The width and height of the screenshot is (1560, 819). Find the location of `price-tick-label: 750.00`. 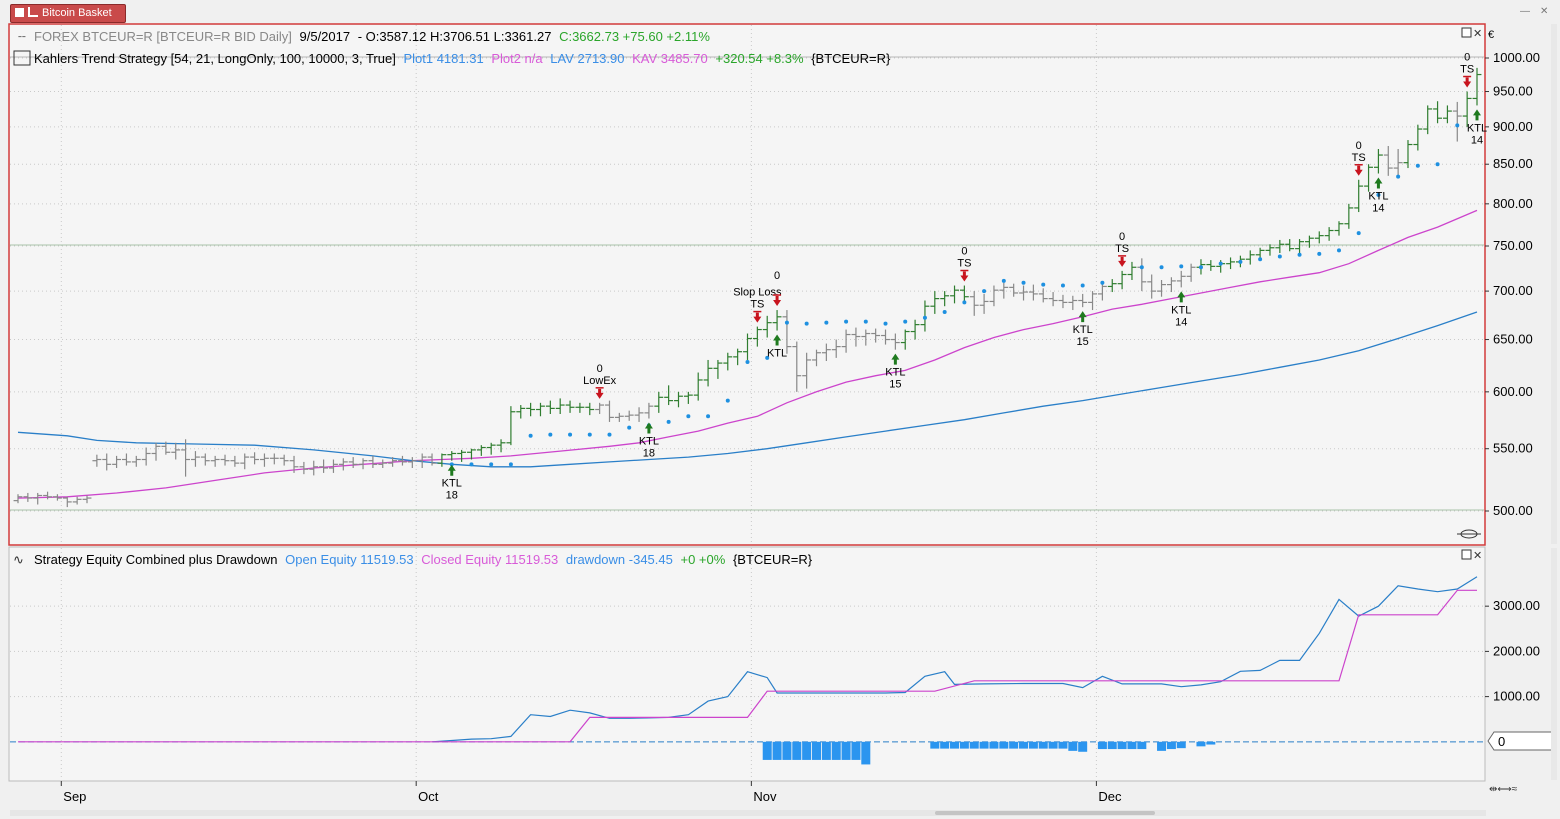

price-tick-label: 750.00 is located at coordinates (1513, 245).